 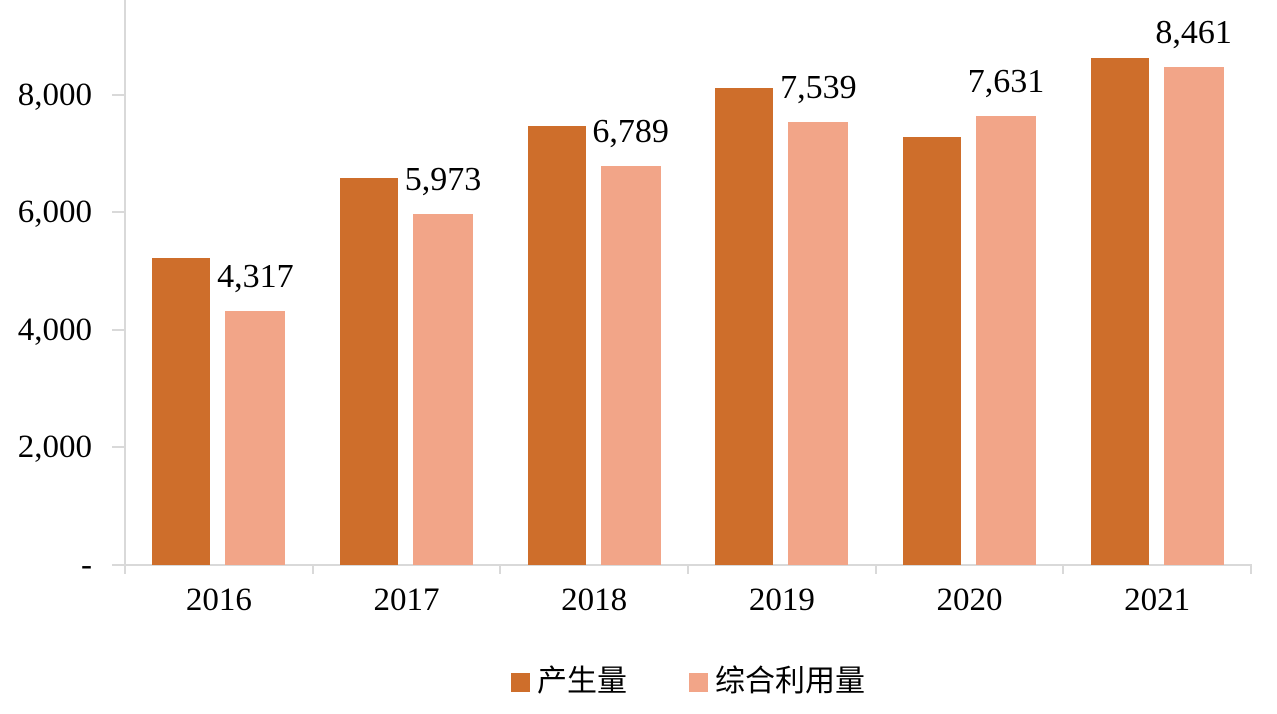 What do you see at coordinates (86, 565) in the screenshot?
I see `y-axis-tick-label: -` at bounding box center [86, 565].